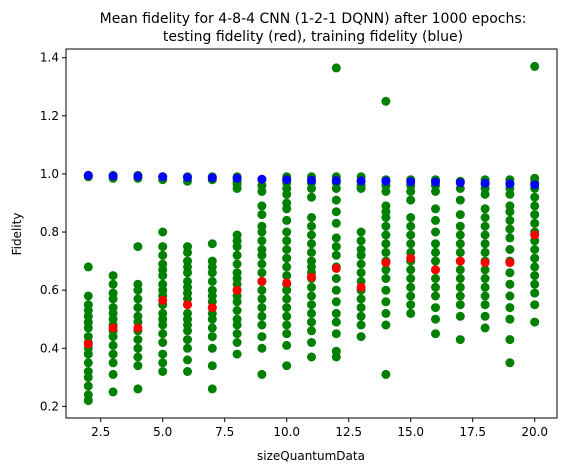  What do you see at coordinates (348, 432) in the screenshot?
I see `x-tick-label: 12.5` at bounding box center [348, 432].